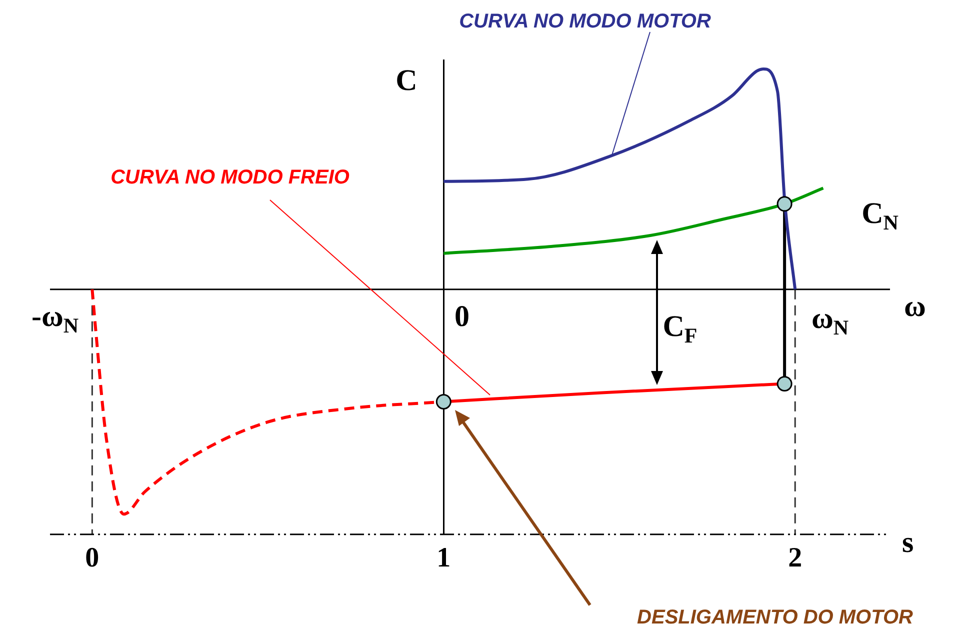 Image resolution: width=969 pixels, height=634 pixels. Describe the element at coordinates (585, 21) in the screenshot. I see `text: CURVA NO MODO MOTOR` at that location.